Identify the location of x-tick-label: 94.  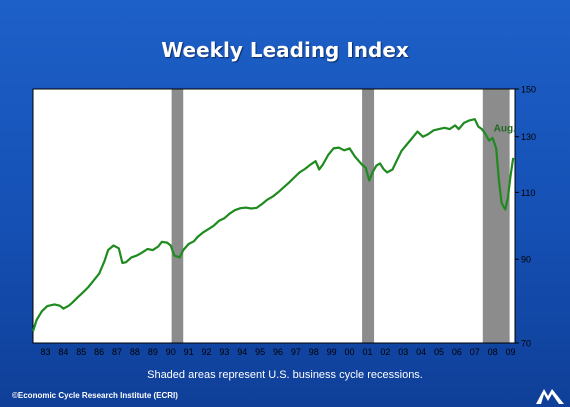
(242, 352).